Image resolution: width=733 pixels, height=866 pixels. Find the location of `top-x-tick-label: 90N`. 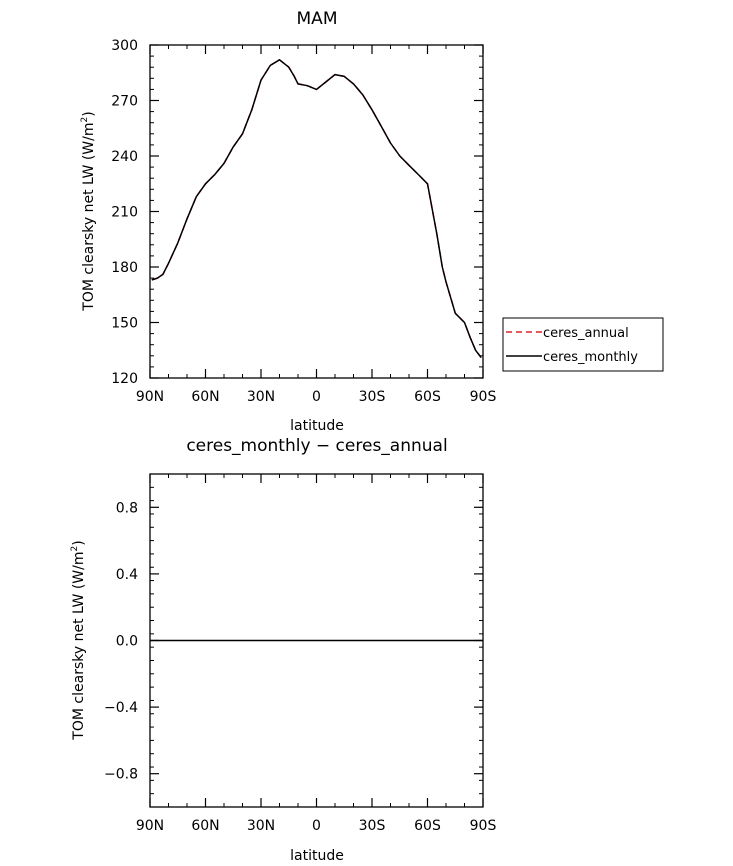

top-x-tick-label: 90N is located at coordinates (150, 397).